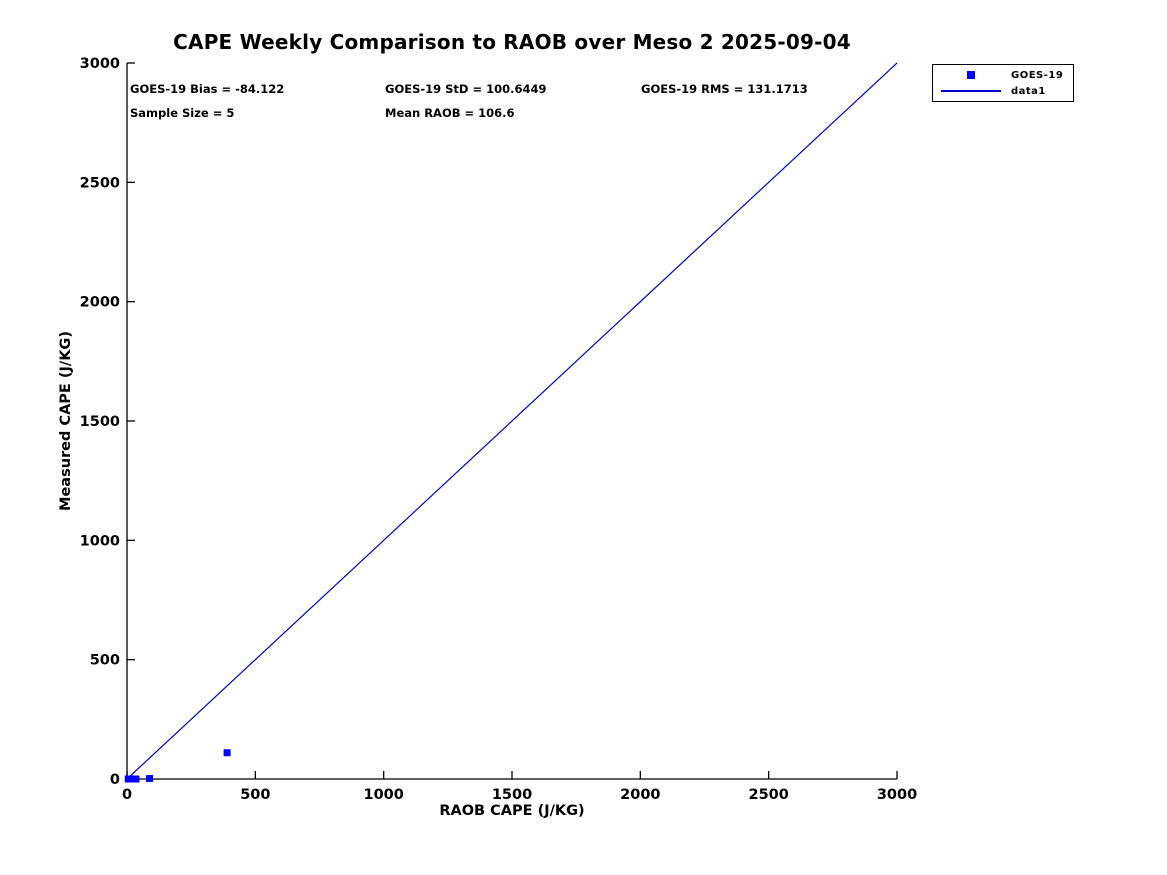  I want to click on x-tick-label: 1000, so click(383, 795).